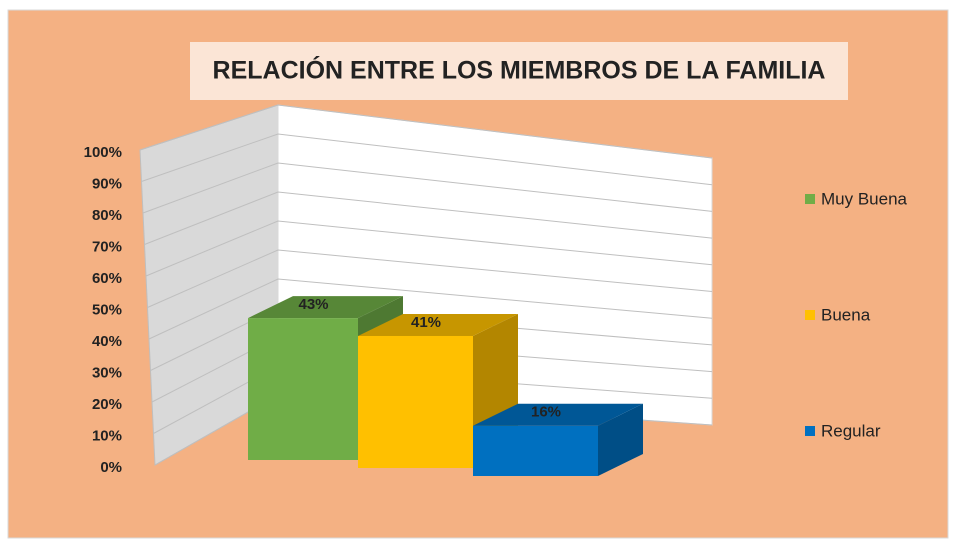  Describe the element at coordinates (107, 246) in the screenshot. I see `y-tick-label: 70%` at that location.